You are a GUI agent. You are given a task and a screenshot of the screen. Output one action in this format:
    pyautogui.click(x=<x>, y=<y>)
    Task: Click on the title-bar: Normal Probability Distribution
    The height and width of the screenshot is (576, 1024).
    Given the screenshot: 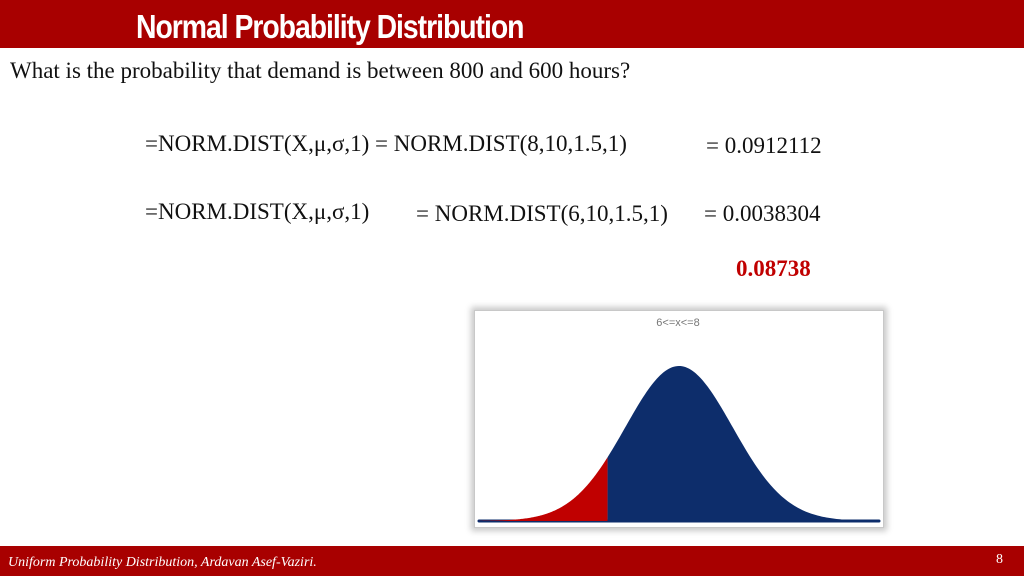 What is the action you would take?
    pyautogui.click(x=512, y=24)
    